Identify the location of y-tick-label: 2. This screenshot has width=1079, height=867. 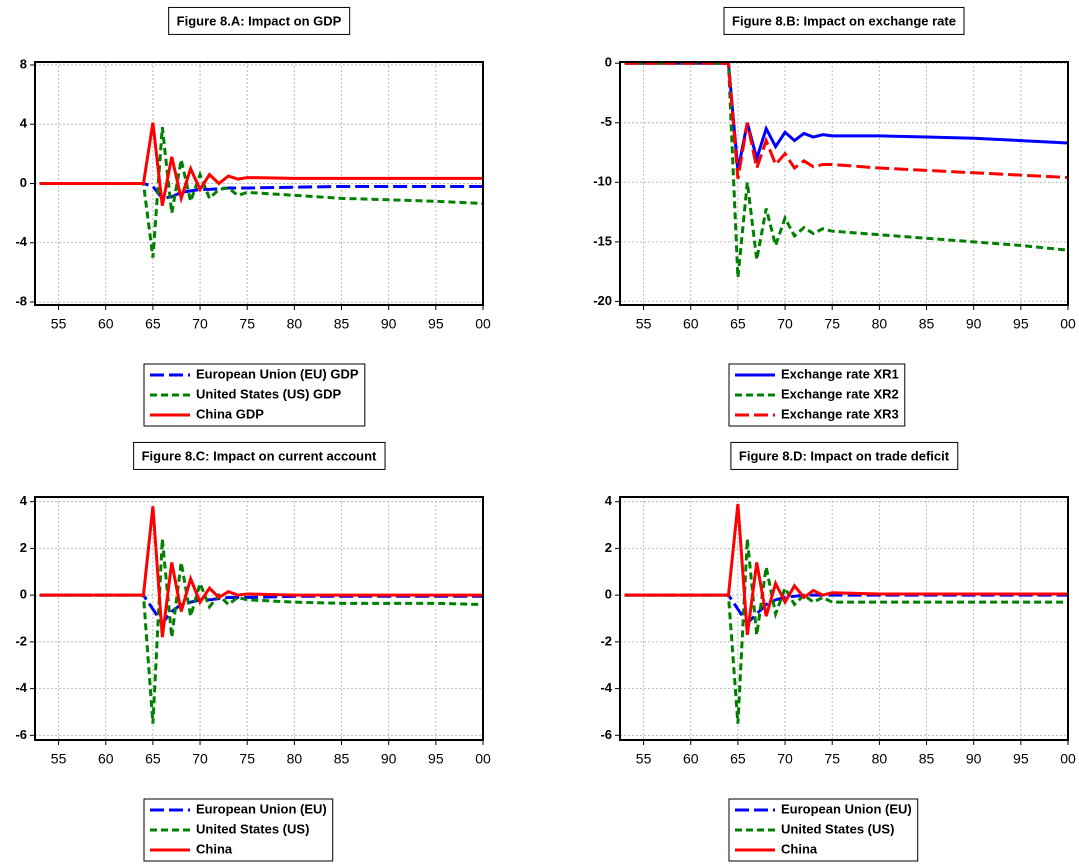
(23, 547).